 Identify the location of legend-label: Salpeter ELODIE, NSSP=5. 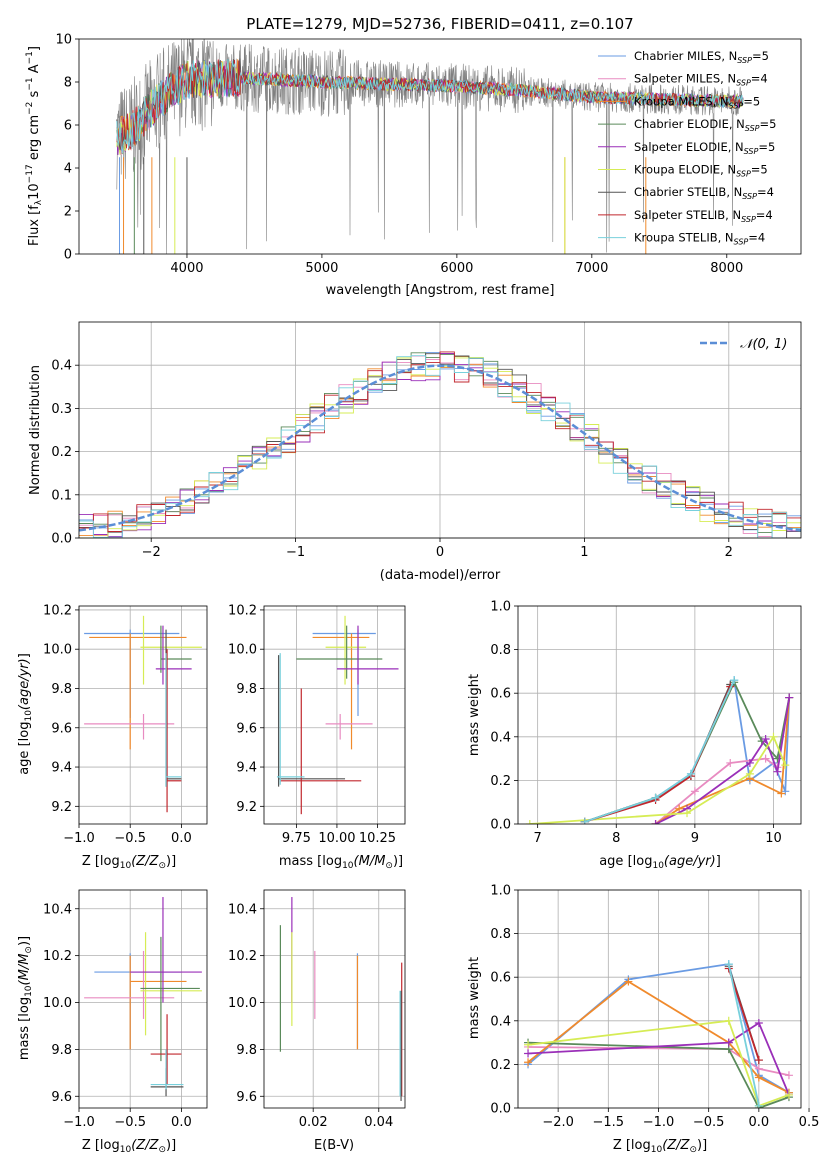
(704, 148).